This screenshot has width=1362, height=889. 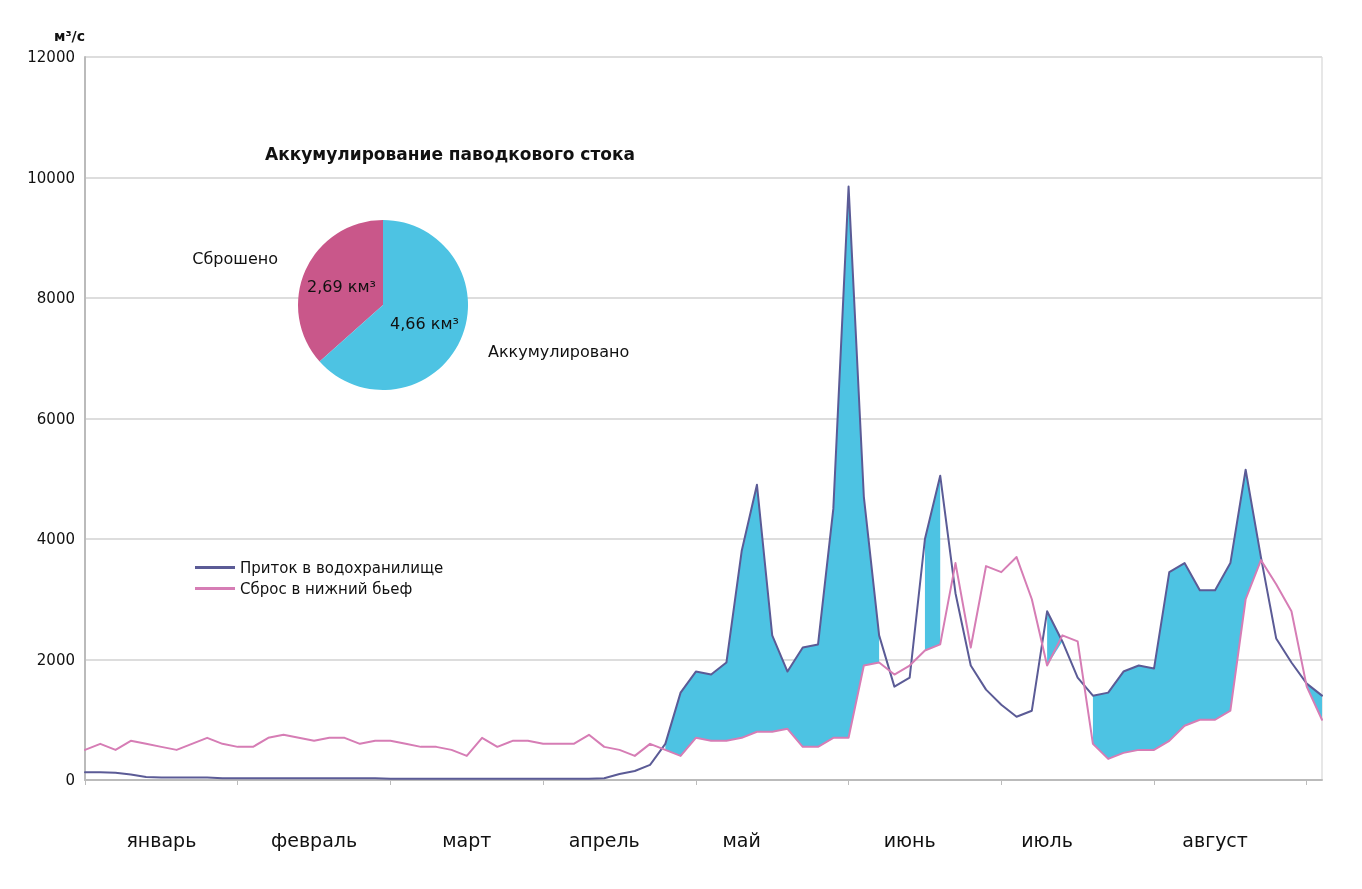 What do you see at coordinates (69, 36) in the screenshot?
I see `y-axis-title: м³/с` at bounding box center [69, 36].